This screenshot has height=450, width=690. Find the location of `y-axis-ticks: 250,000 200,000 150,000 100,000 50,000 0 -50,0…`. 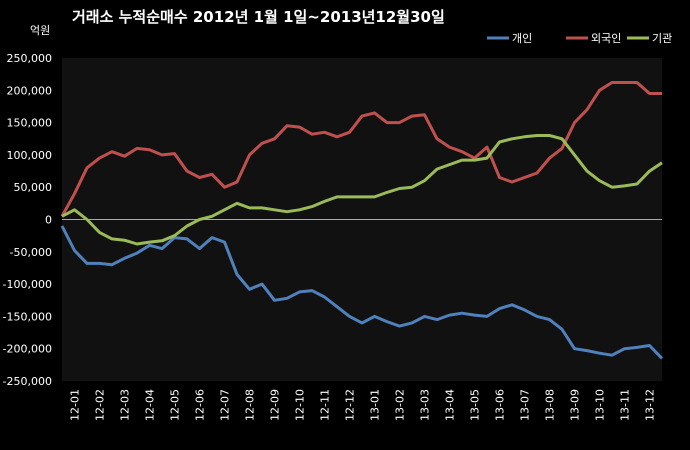

y-axis-ticks: 250,000 200,000 150,000 100,000 50,000 0 -50,0… is located at coordinates (27, 220).